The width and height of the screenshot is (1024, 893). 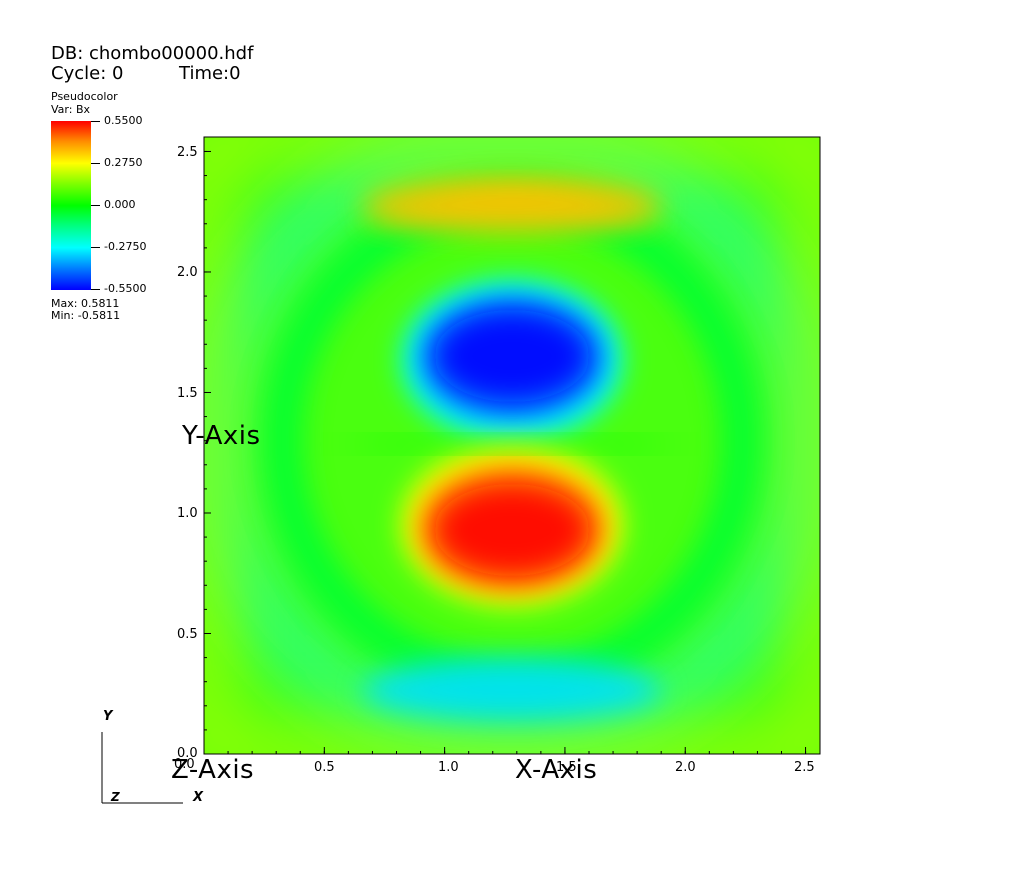 I want to click on y-axis-ticks, so click(x=207, y=452).